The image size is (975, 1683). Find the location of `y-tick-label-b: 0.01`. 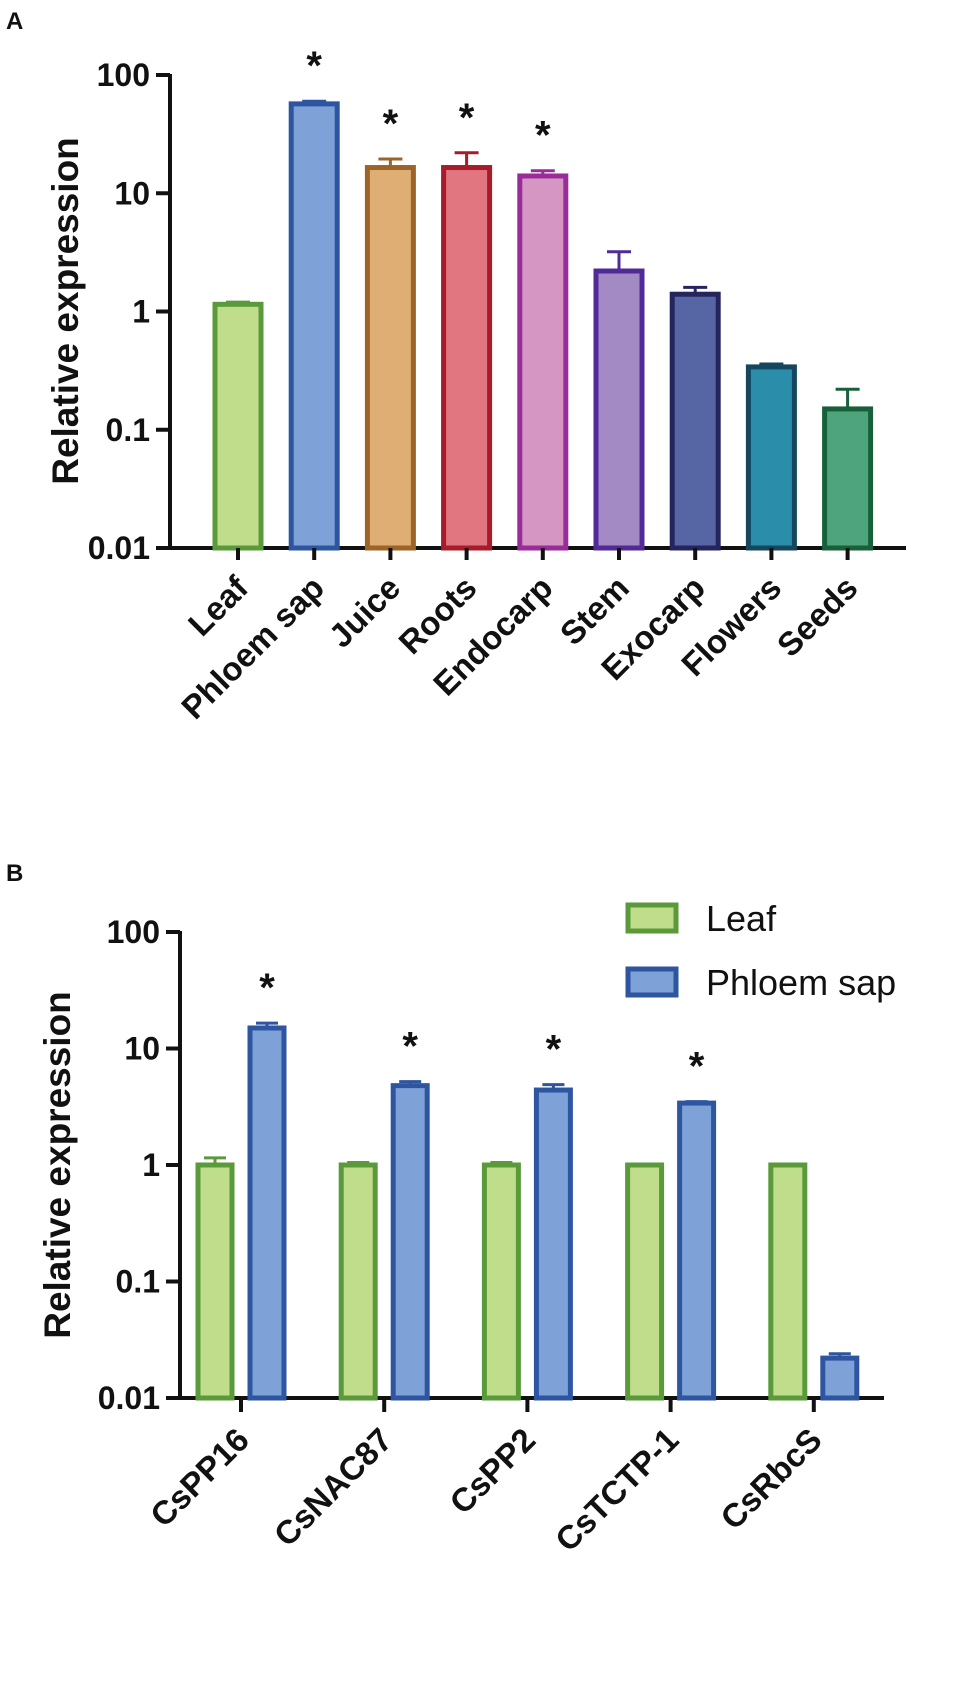

y-tick-label-b: 0.01 is located at coordinates (129, 1398).